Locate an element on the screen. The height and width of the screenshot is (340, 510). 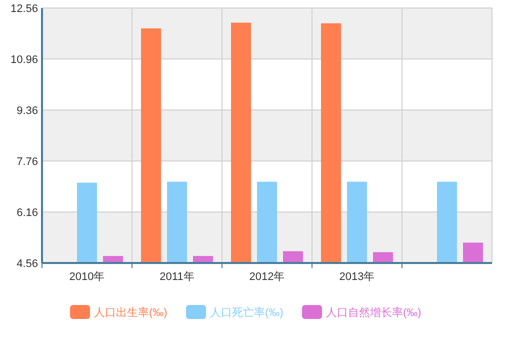
y-tick-label: 7.76 is located at coordinates (27, 162).